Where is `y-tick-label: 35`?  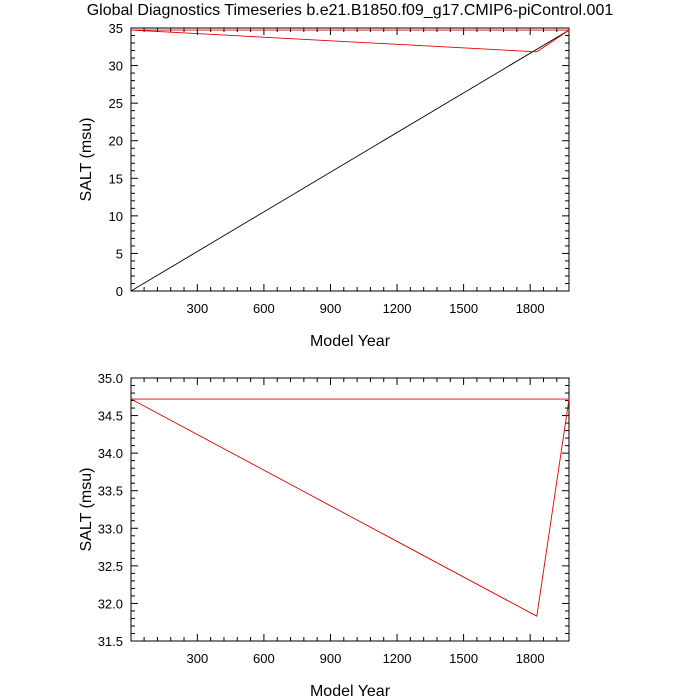
y-tick-label: 35 is located at coordinates (116, 28).